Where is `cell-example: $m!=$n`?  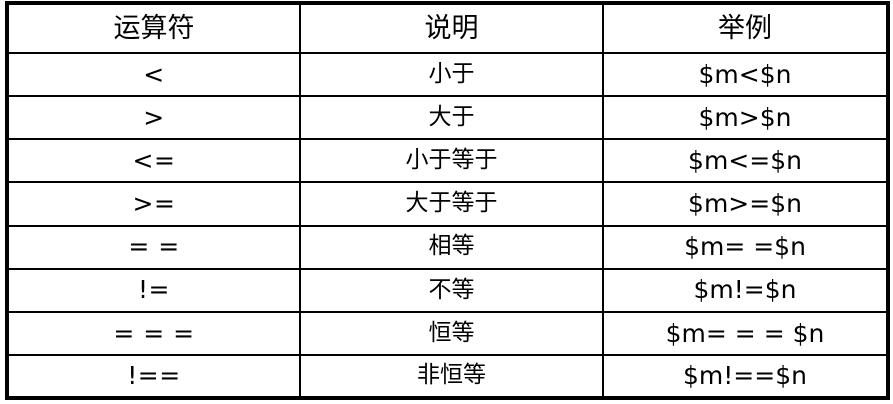 cell-example: $m!=$n is located at coordinates (745, 290).